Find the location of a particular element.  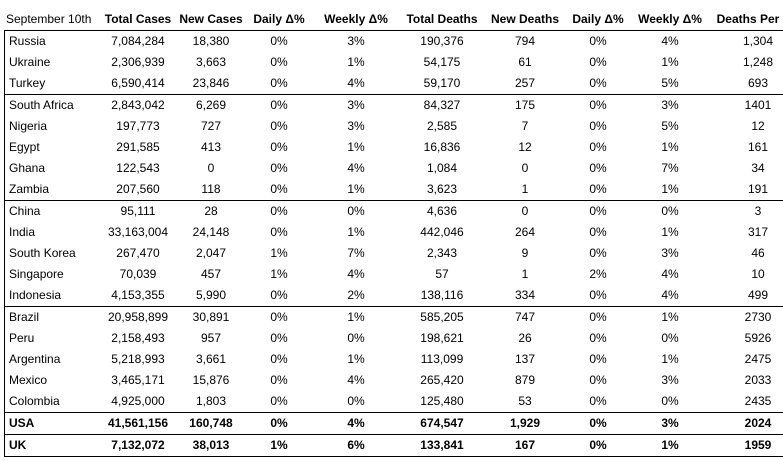

cell-new-cases: 727 is located at coordinates (211, 126).